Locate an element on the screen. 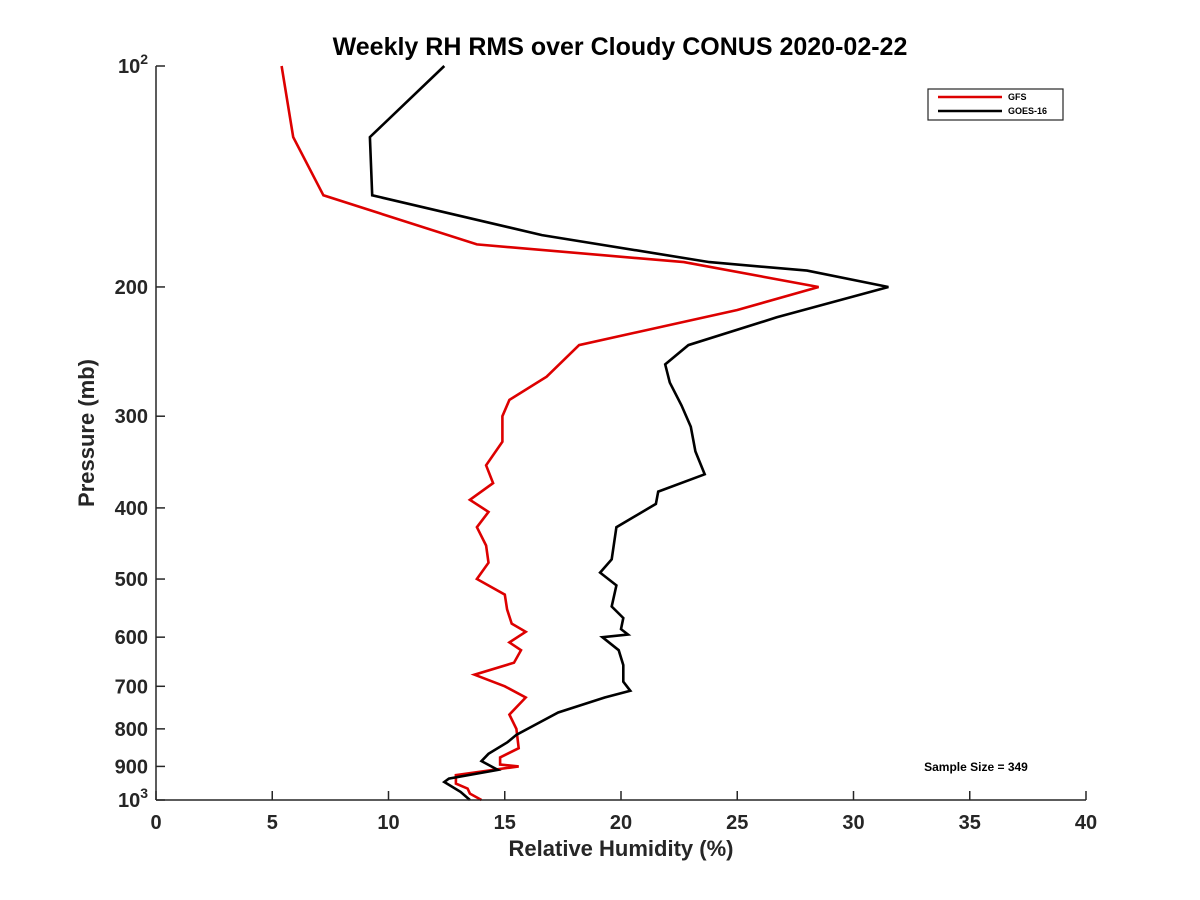 The height and width of the screenshot is (900, 1200). x-axis-ticks: 0 5 10 15 20 25 30 35 40 is located at coordinates (623, 812).